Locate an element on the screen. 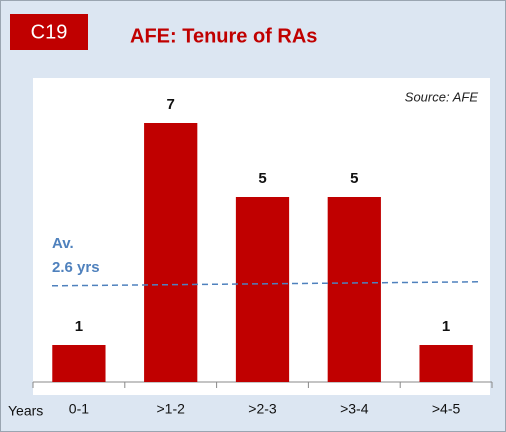 This screenshot has height=432, width=506. average-label: Av. is located at coordinates (63, 243).